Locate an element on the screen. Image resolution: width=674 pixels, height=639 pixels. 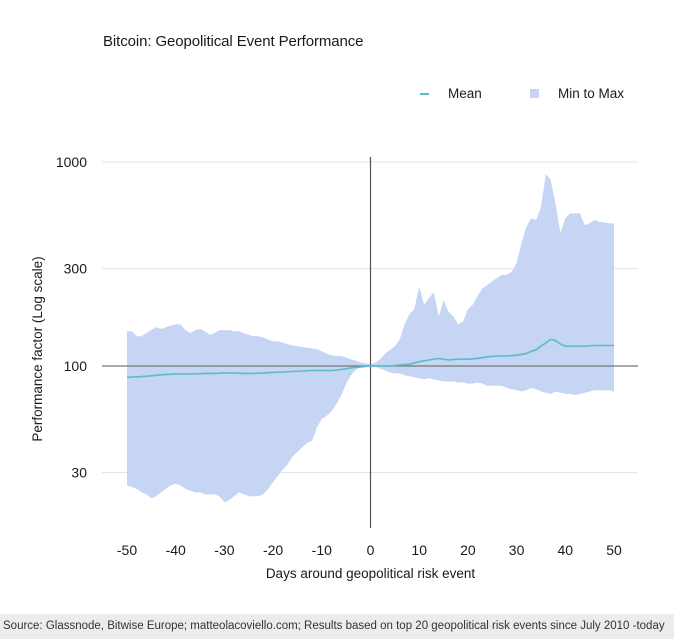
x-tick-label-20: 20 is located at coordinates (468, 550).